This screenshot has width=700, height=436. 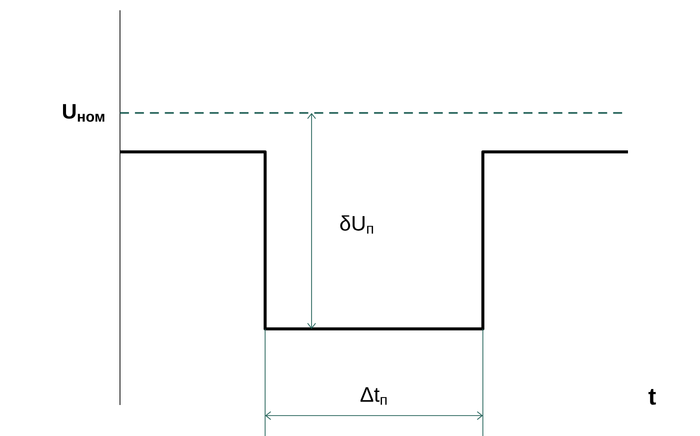 I want to click on ref-line-label: U$_{ном}$, so click(x=83, y=113).